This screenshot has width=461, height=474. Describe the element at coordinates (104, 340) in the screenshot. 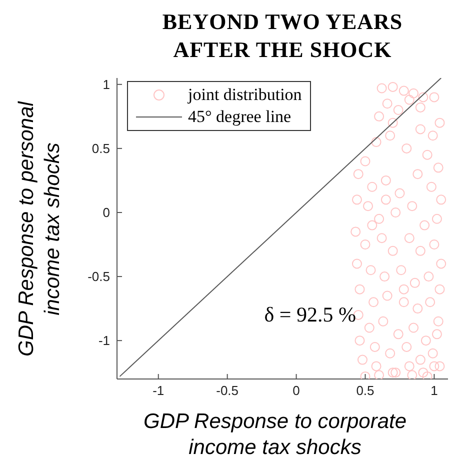

I see `y-tick-label: -1` at that location.